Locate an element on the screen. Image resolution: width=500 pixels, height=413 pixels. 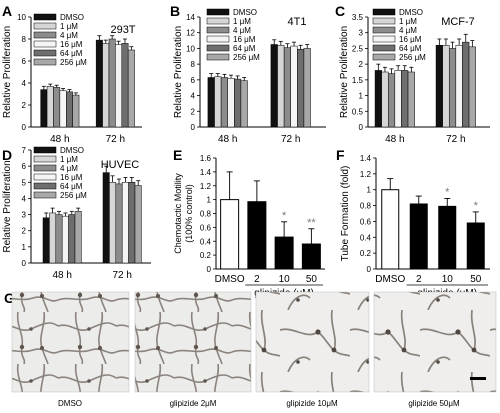
panel-d-legend-label: DMSO is located at coordinates (72, 150).